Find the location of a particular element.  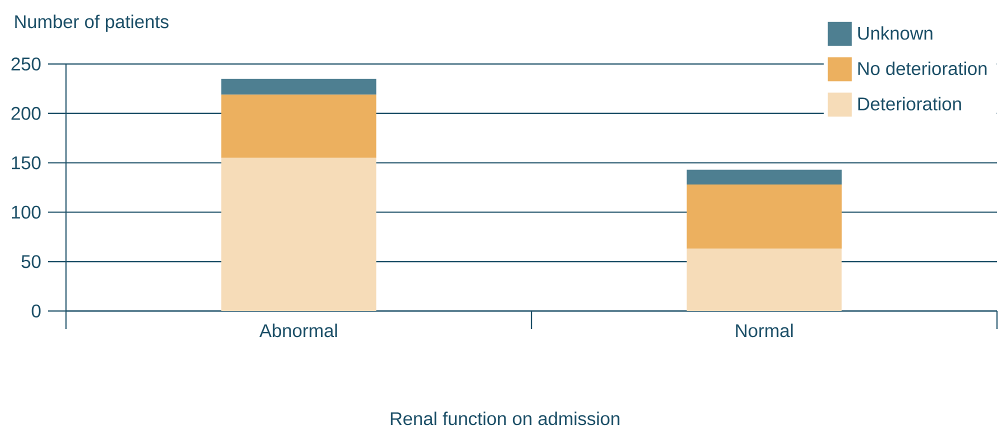

y-tick-label: 100 is located at coordinates (26, 212).